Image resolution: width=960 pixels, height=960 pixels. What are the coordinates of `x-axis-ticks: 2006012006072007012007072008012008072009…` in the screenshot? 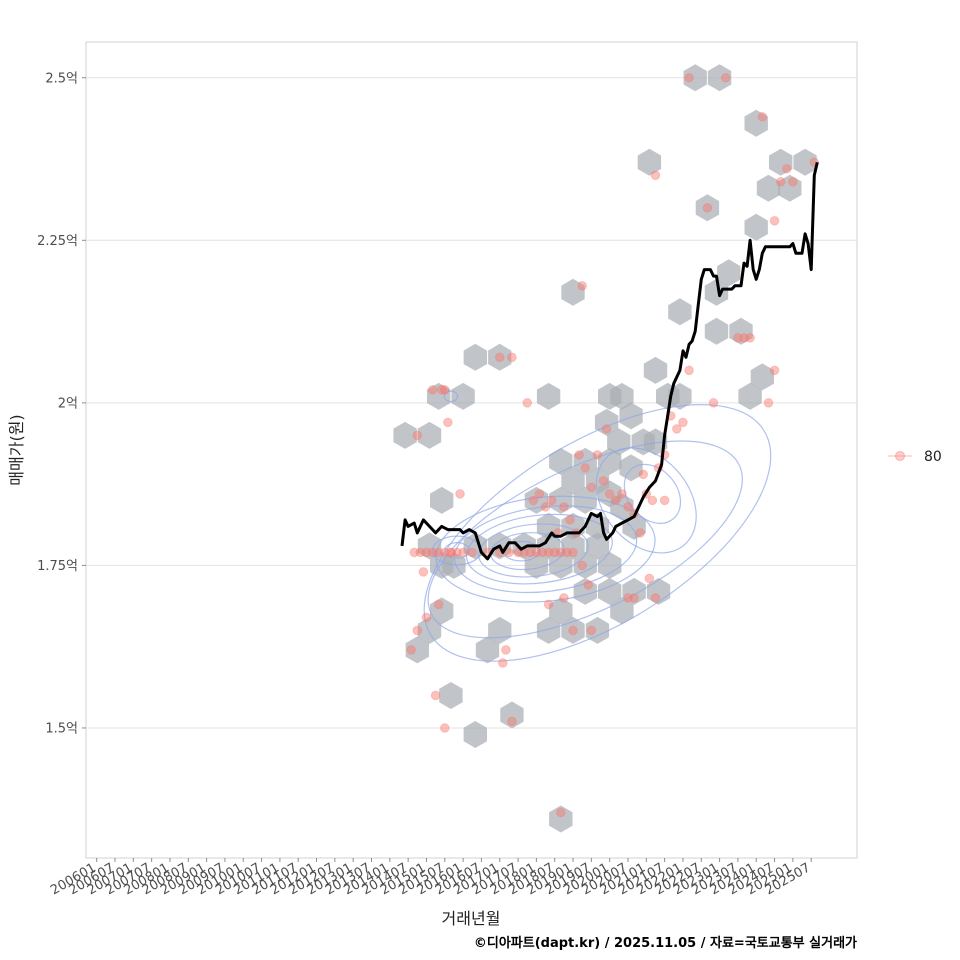 It's located at (430, 878).